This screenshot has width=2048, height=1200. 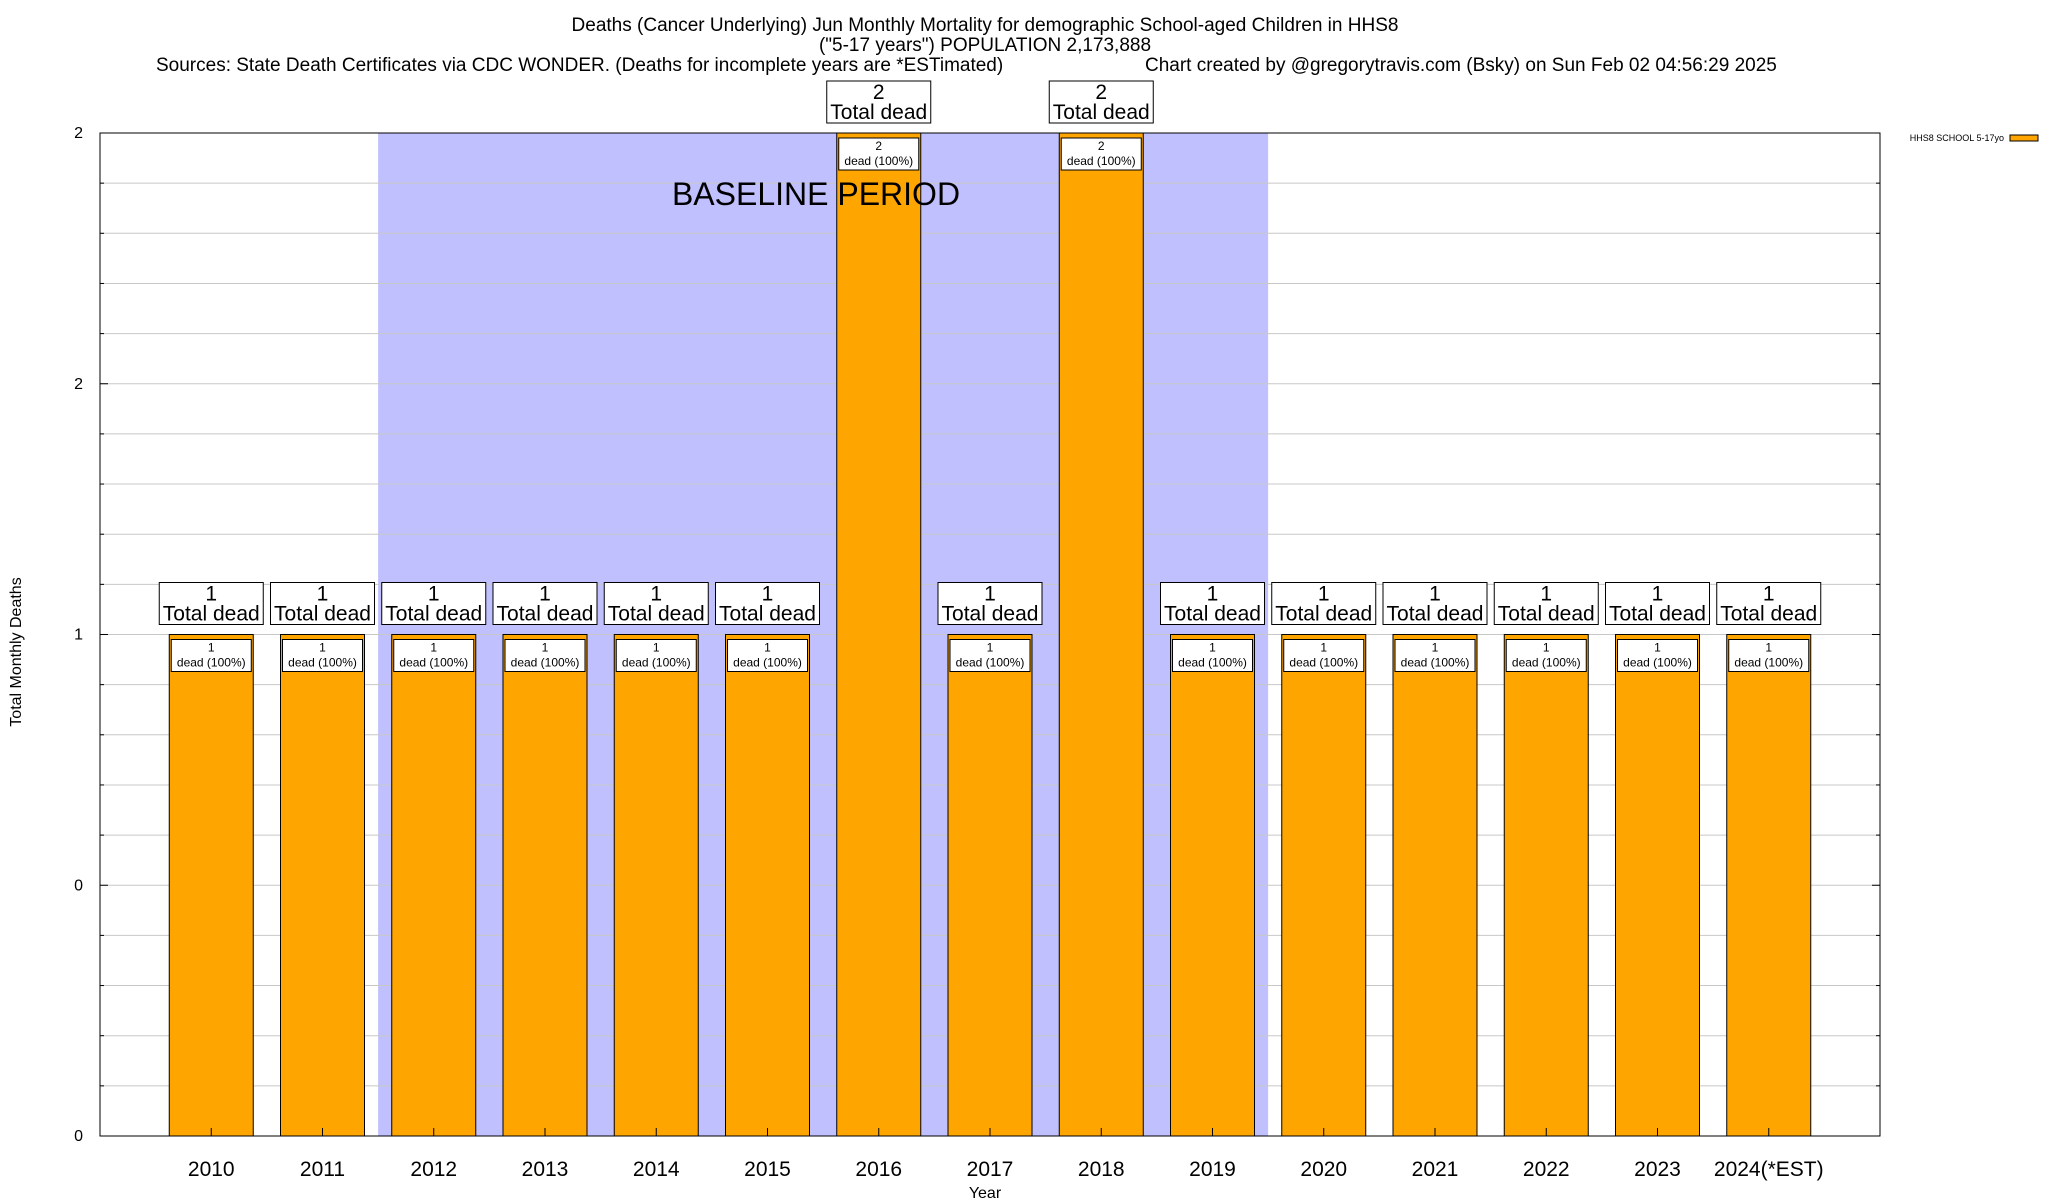 What do you see at coordinates (545, 1169) in the screenshot?
I see `x-tick-label: 2013` at bounding box center [545, 1169].